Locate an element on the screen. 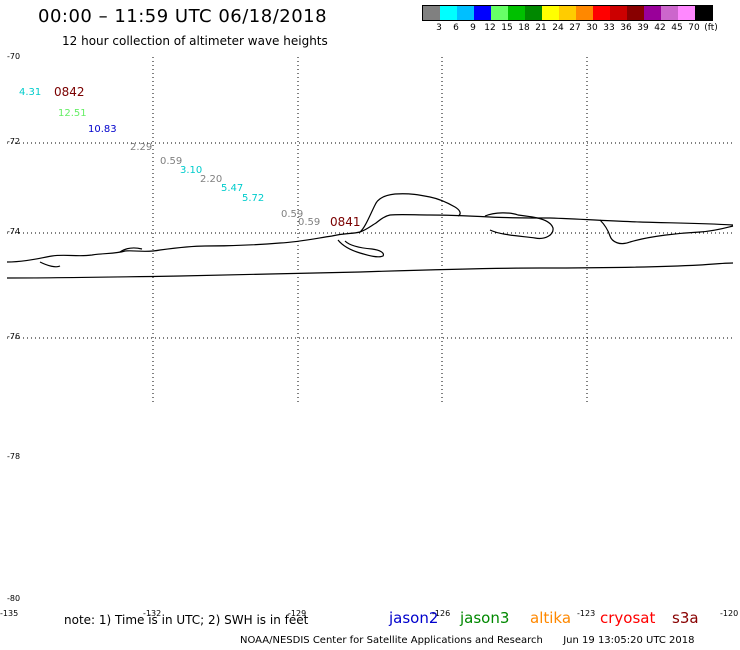 This screenshot has width=740, height=650. color-scale-legend: 3 6 9 12 15 18 21 24 27 30 33 36 39 42 45 70 (ft) is located at coordinates (570, 19).